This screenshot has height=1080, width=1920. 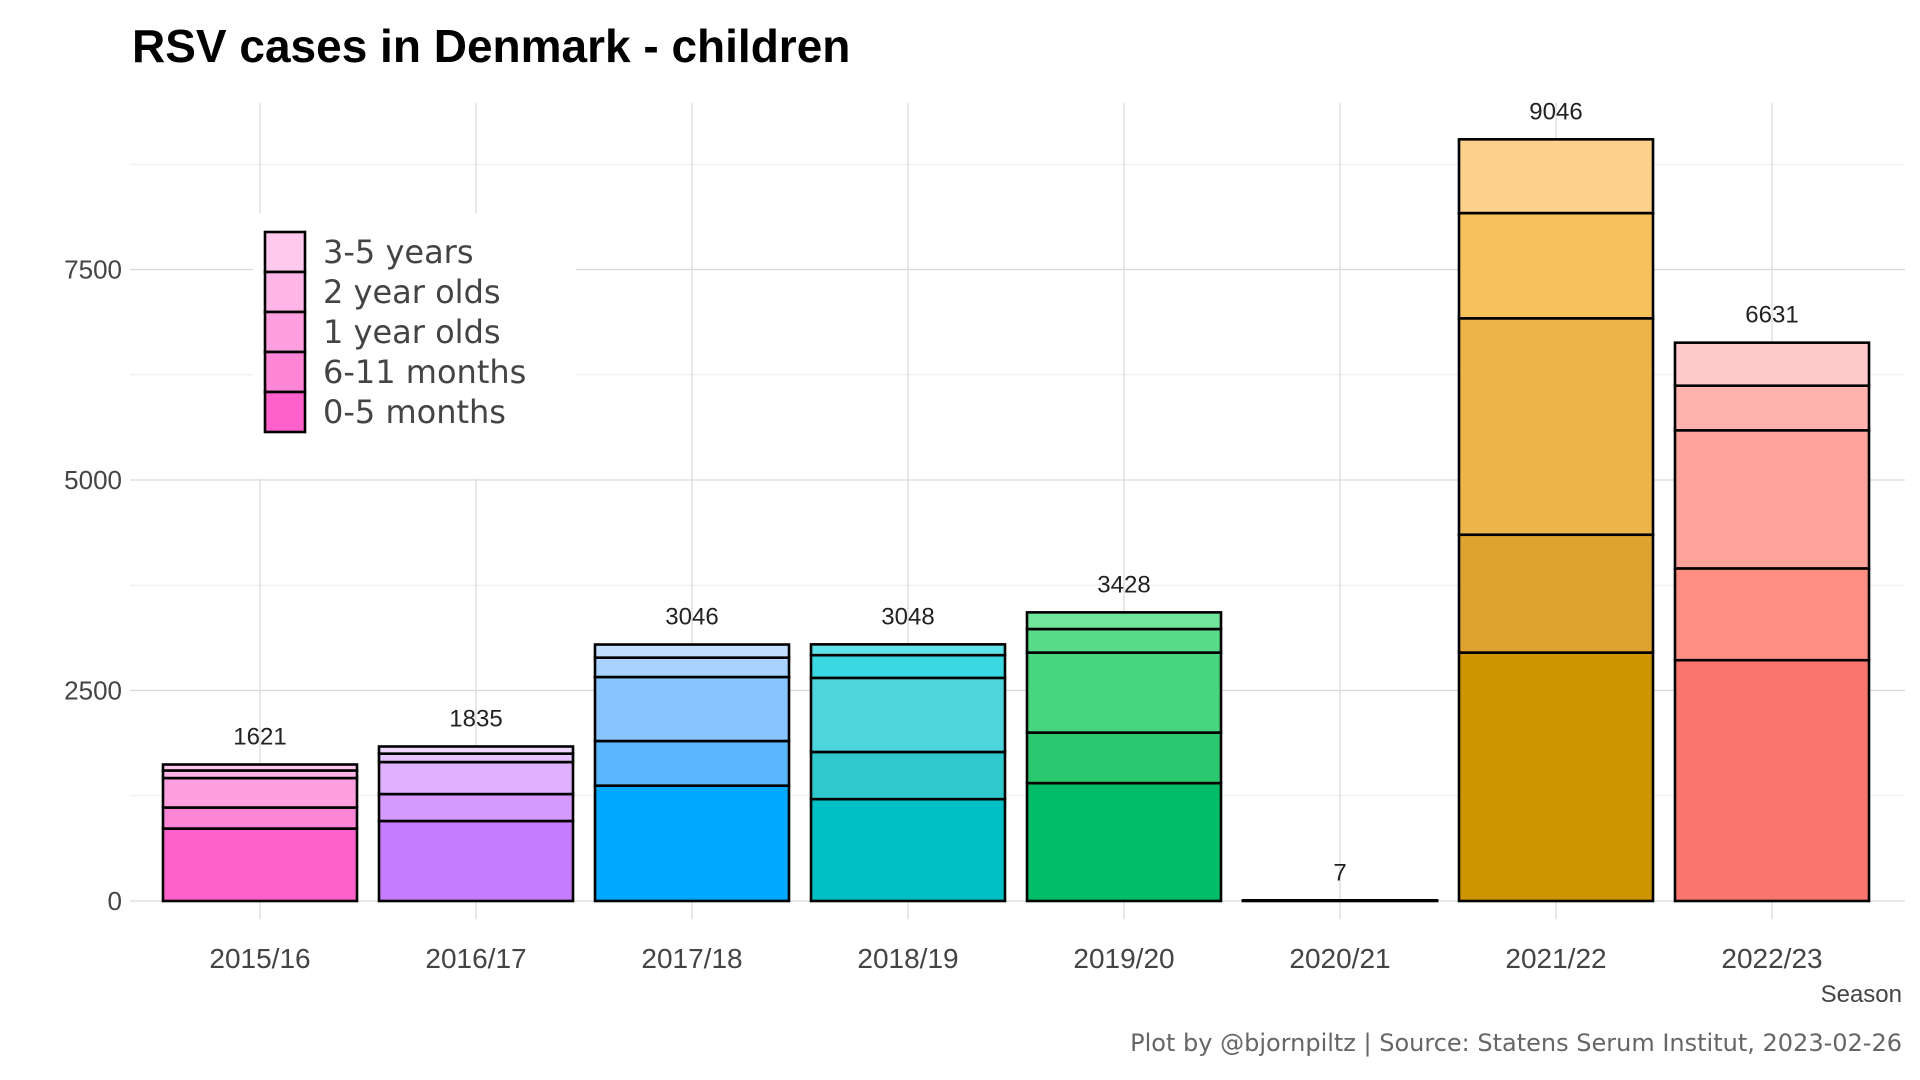 What do you see at coordinates (414, 412) in the screenshot?
I see `legend-label: 0-5 months` at bounding box center [414, 412].